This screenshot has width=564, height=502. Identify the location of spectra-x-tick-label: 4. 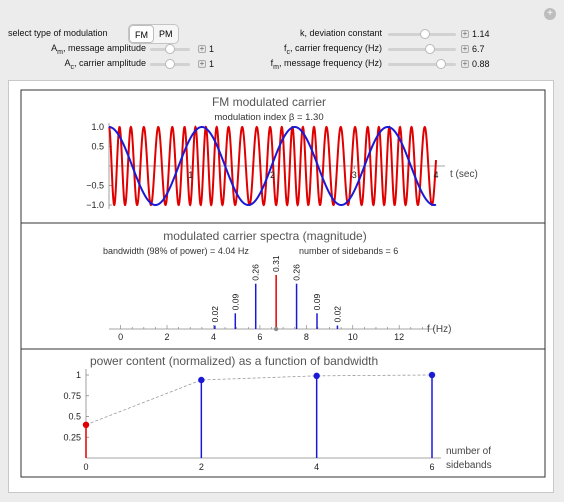
(213, 337).